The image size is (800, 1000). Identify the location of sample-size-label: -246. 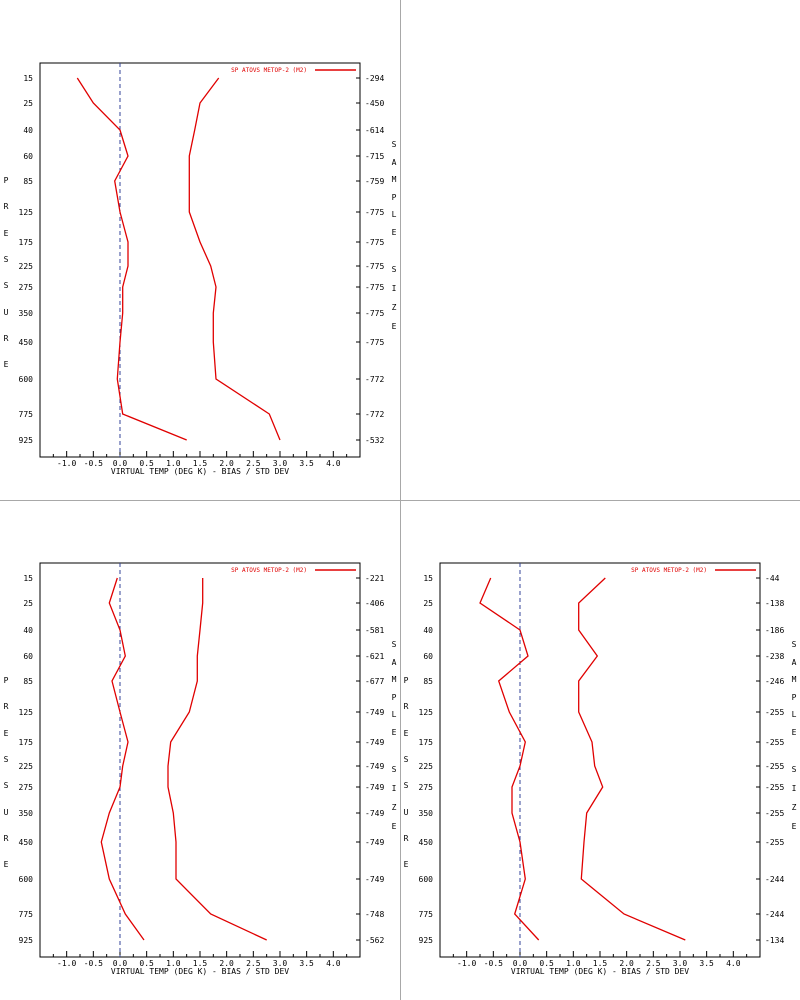
(774, 681).